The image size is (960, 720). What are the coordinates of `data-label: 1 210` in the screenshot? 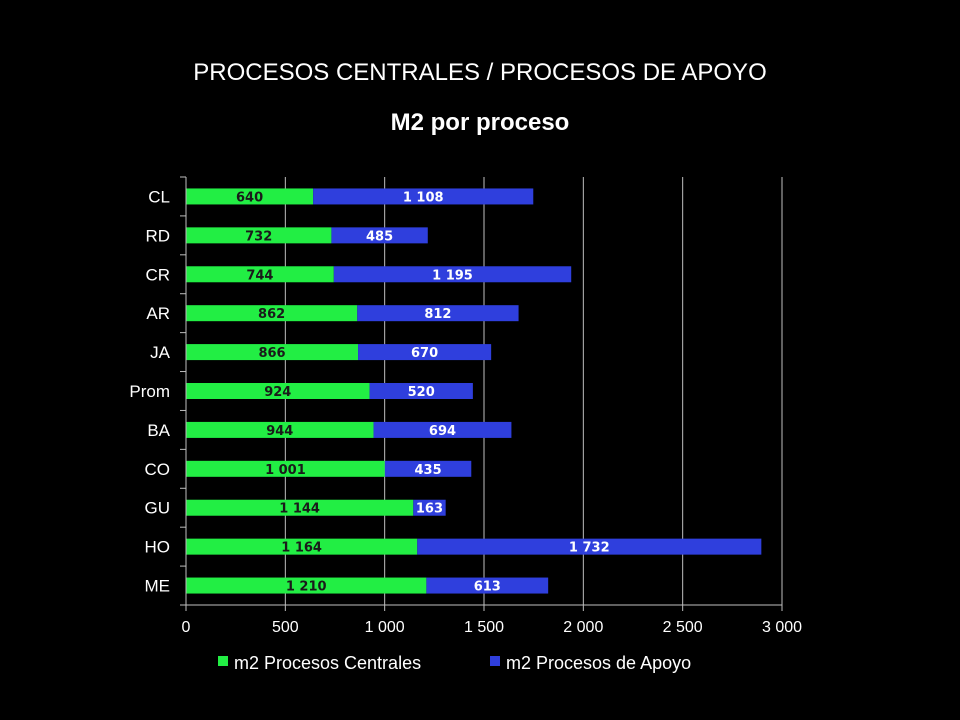 It's located at (306, 587).